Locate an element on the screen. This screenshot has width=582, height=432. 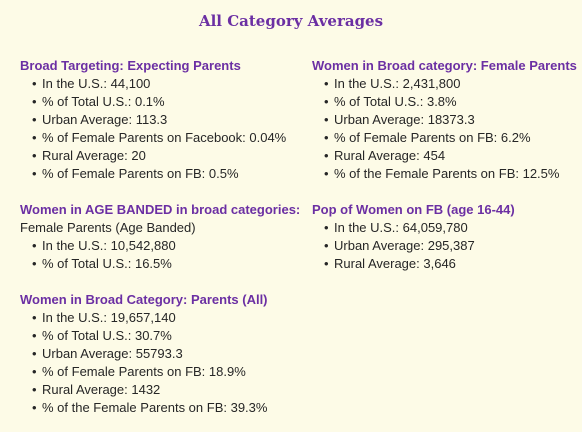
section-heading: Women in Broad category: Female Parents is located at coordinates (444, 65).